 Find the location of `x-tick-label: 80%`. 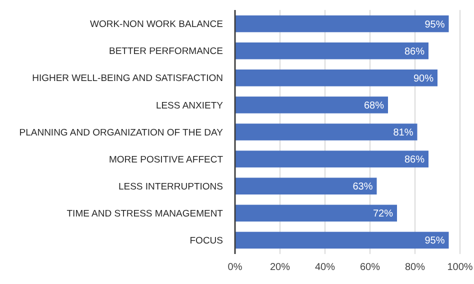

x-tick-label: 80% is located at coordinates (415, 267).